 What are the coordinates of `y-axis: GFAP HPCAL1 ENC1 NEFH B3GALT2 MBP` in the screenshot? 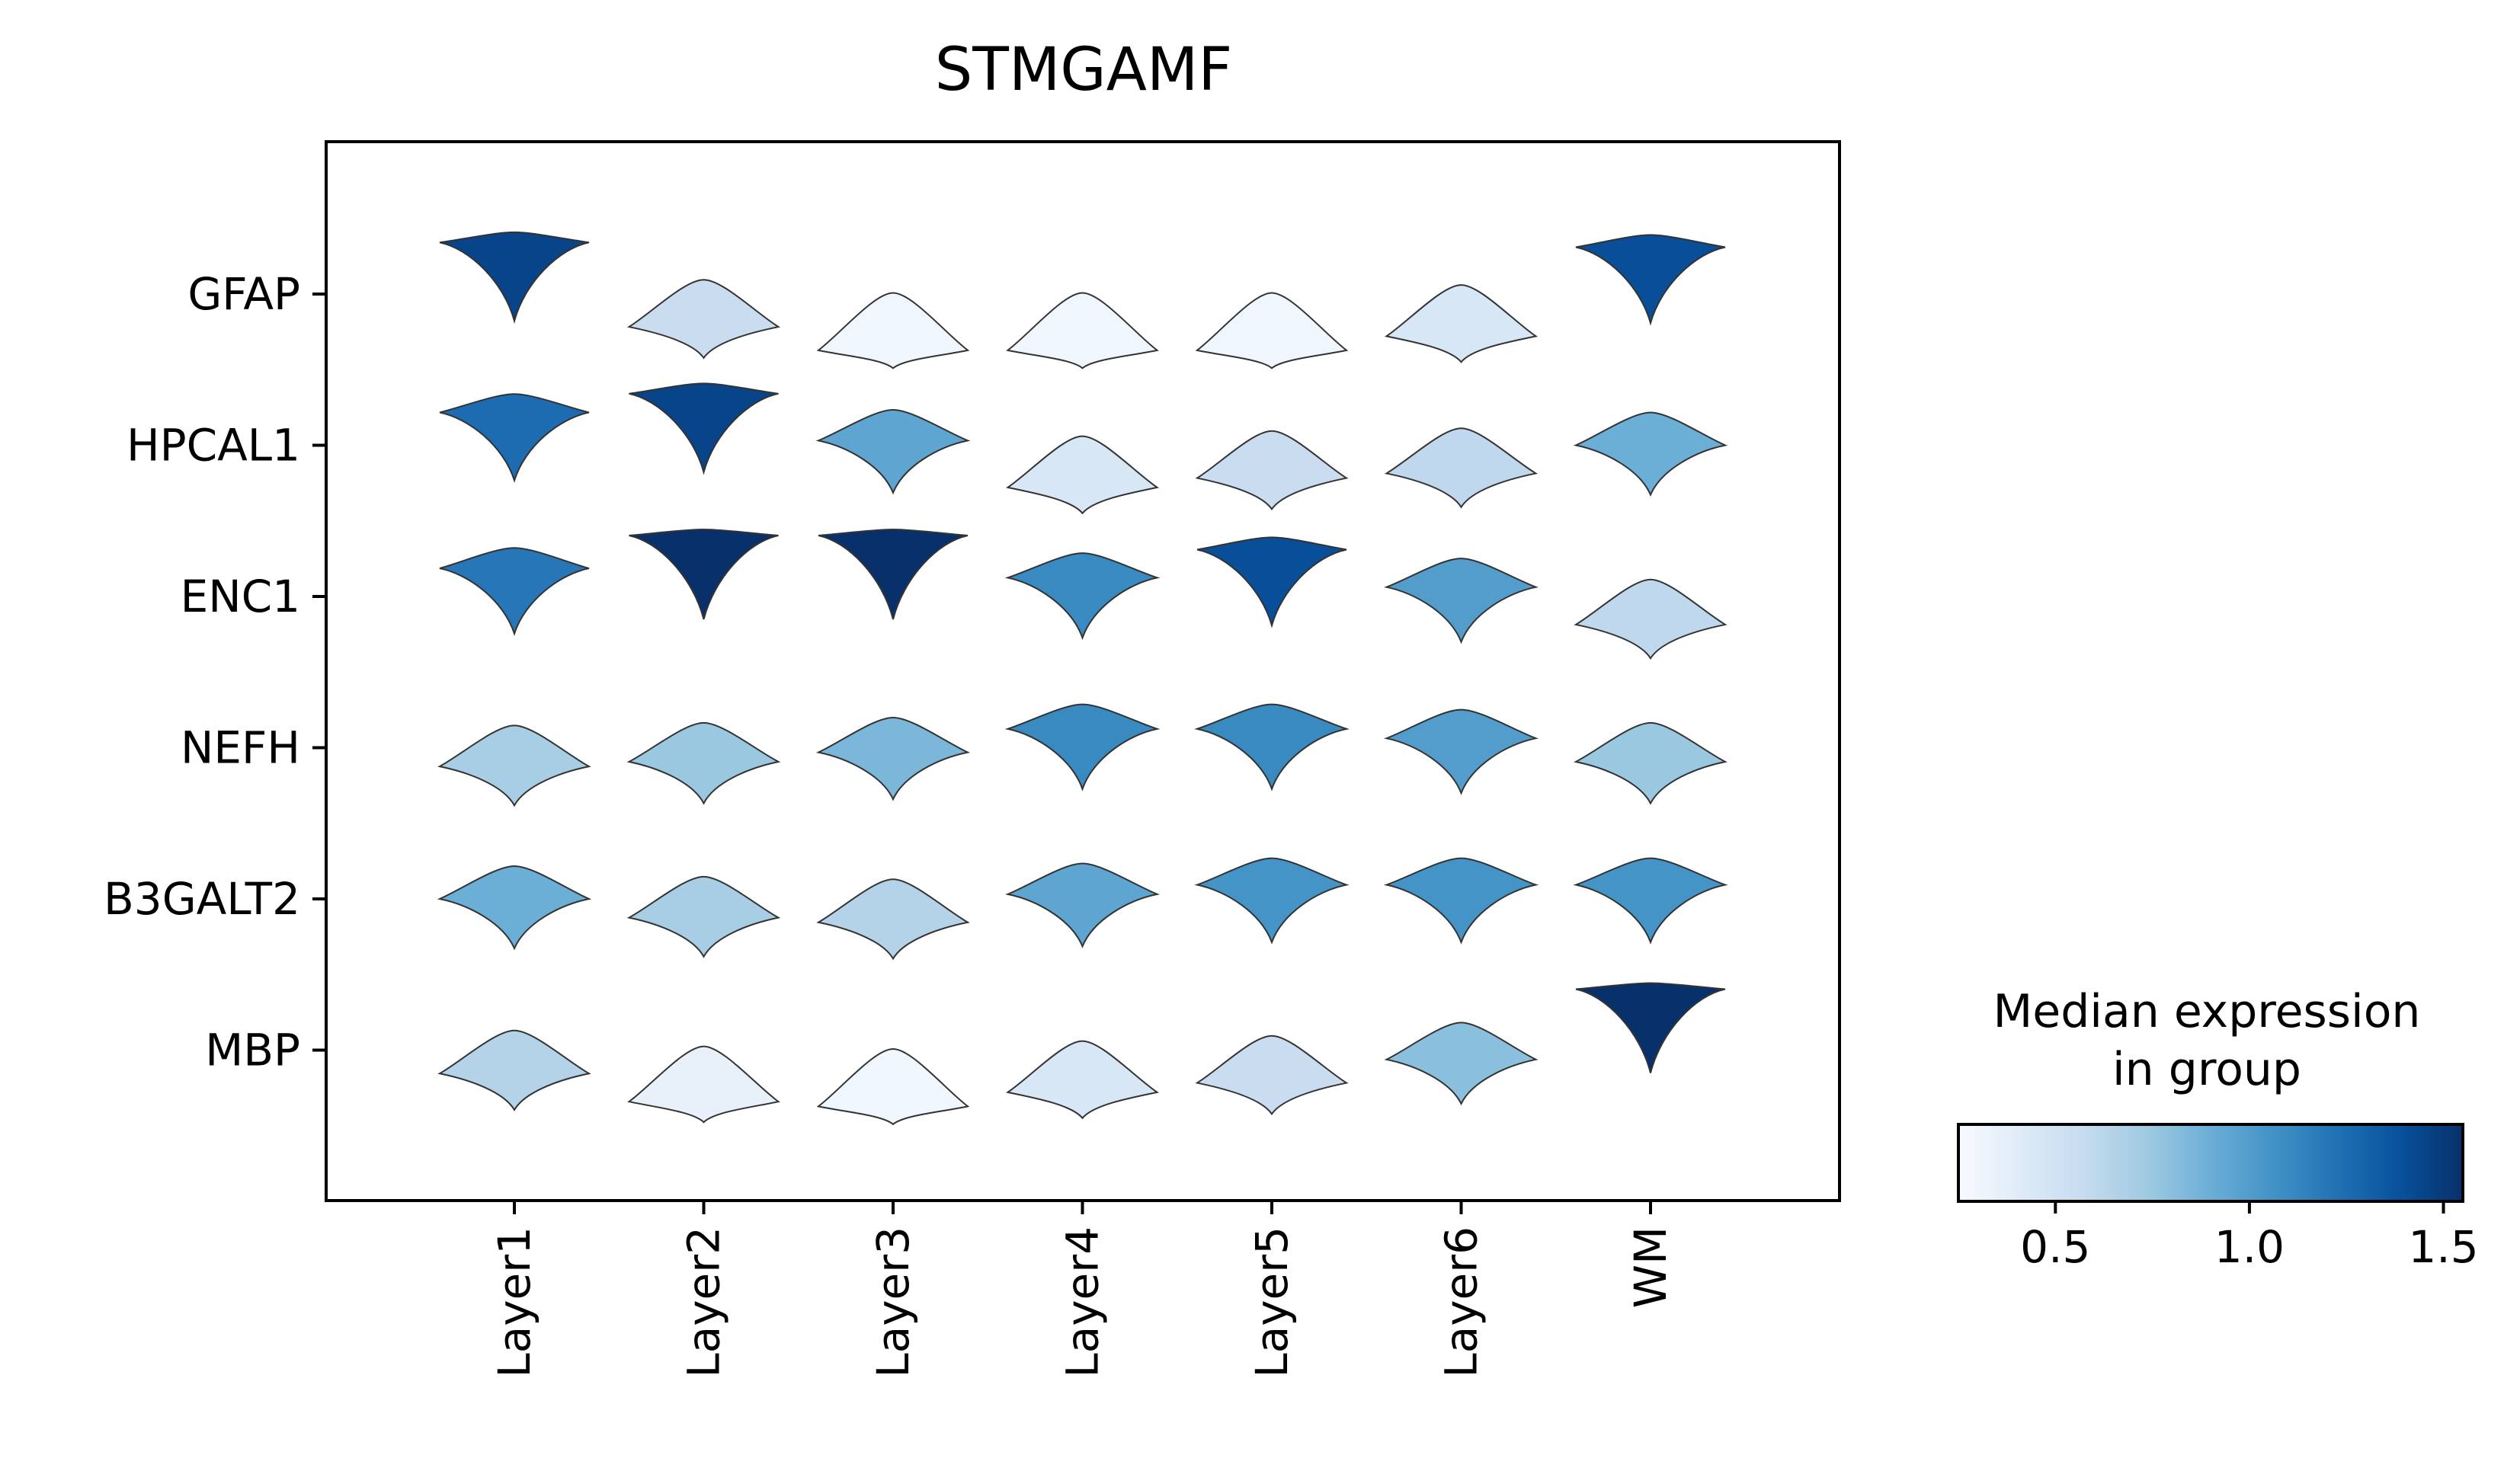 It's located at (215, 672).